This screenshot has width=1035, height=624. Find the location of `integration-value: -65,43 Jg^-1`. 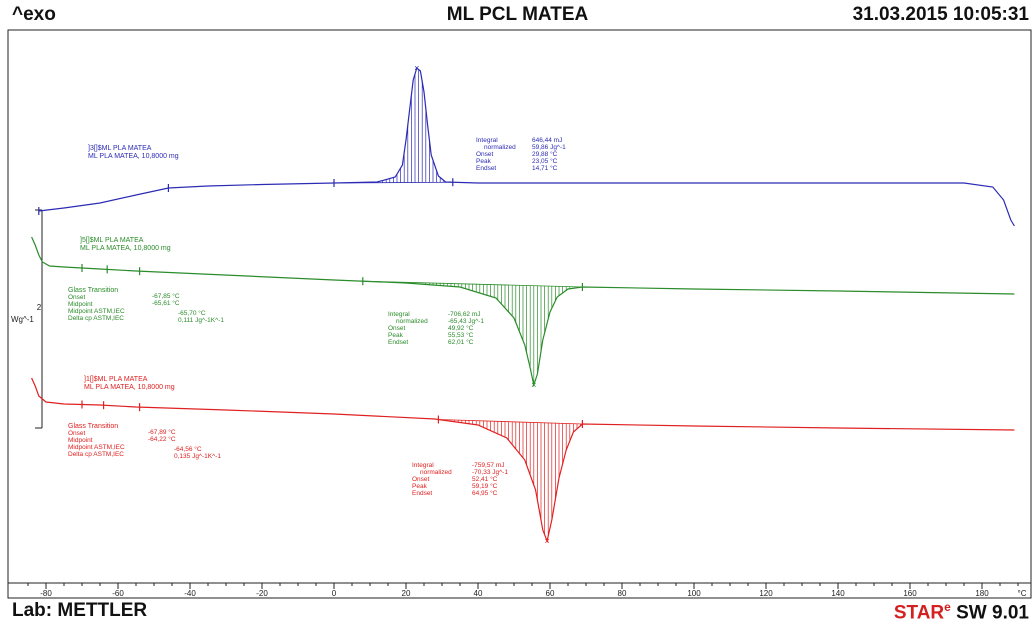

integration-value: -65,43 Jg^-1 is located at coordinates (466, 321).